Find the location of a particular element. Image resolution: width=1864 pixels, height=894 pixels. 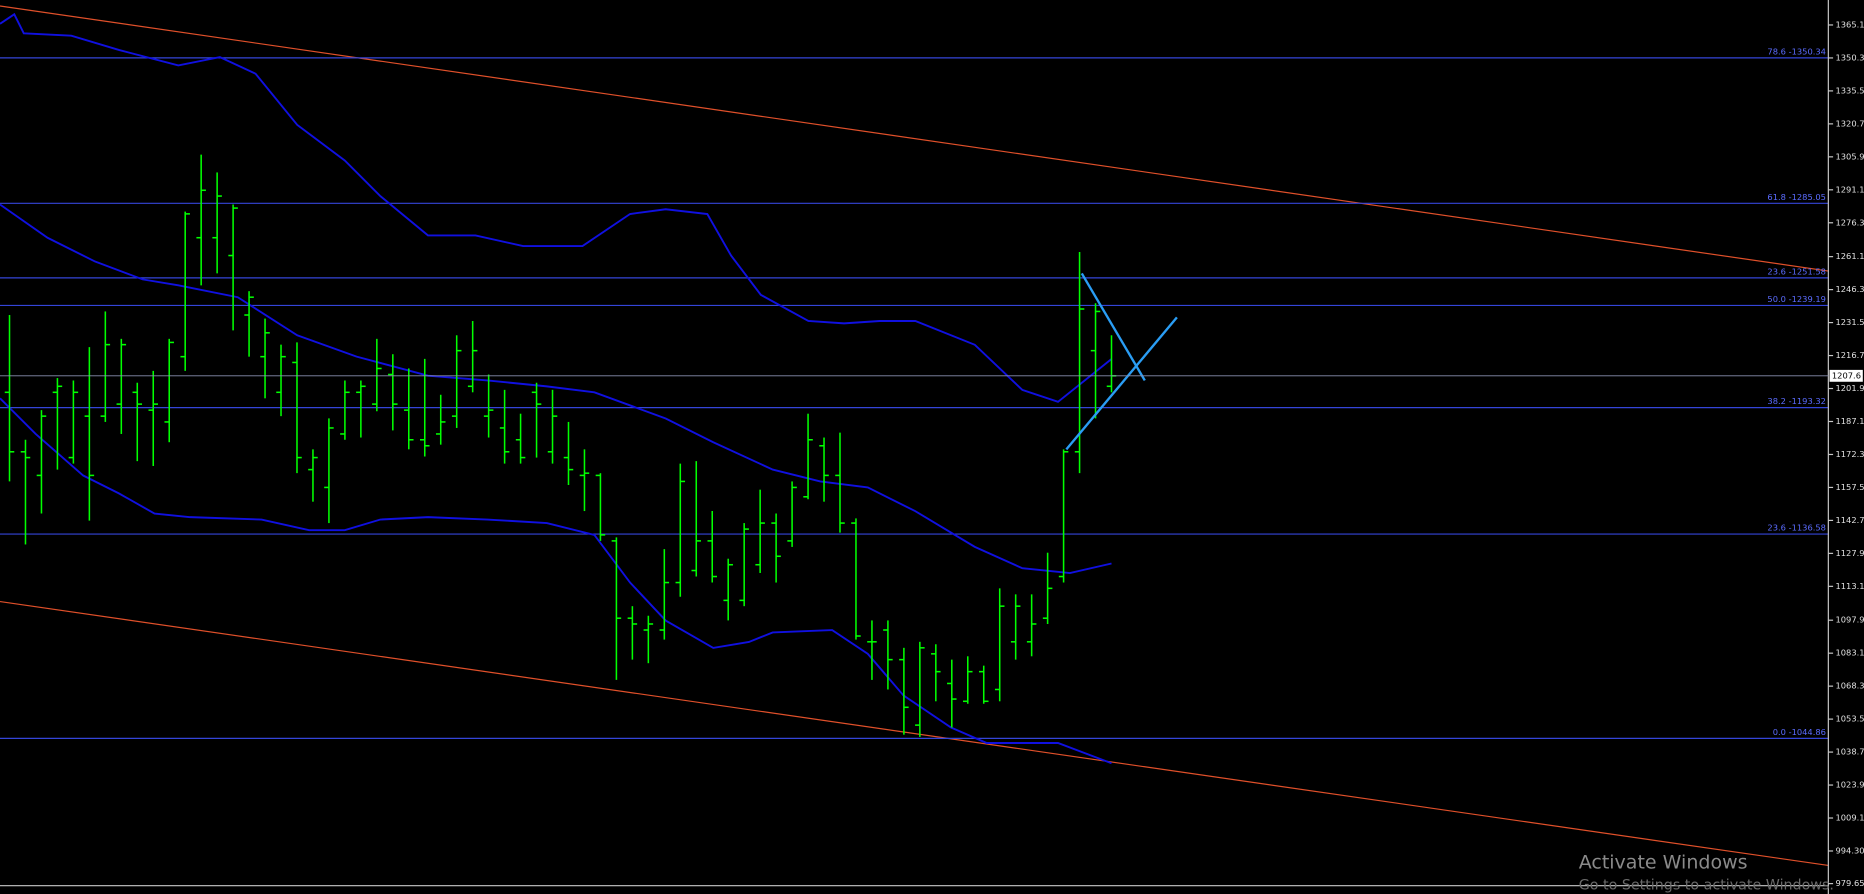

level-label: 61.8 -1285.05 is located at coordinates (1796, 197).